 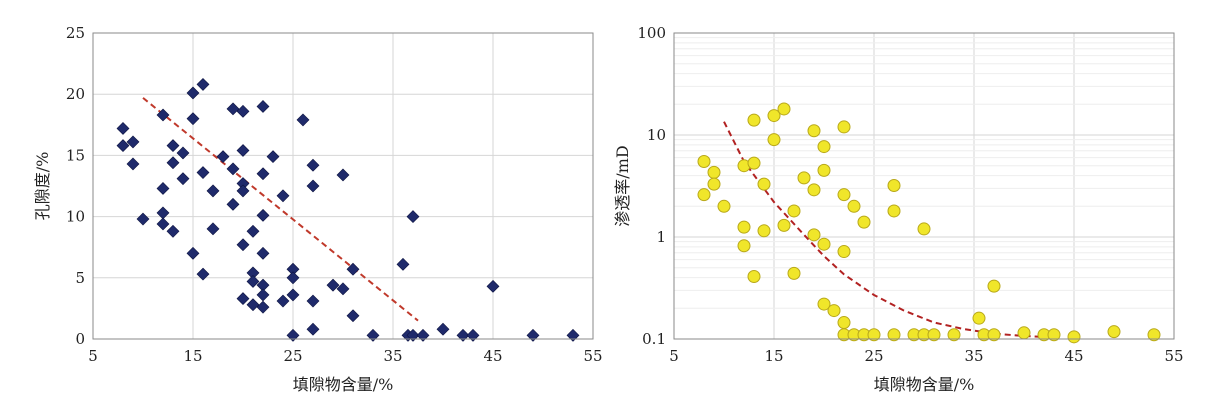 I want to click on porosity-trend-line, so click(x=280, y=209).